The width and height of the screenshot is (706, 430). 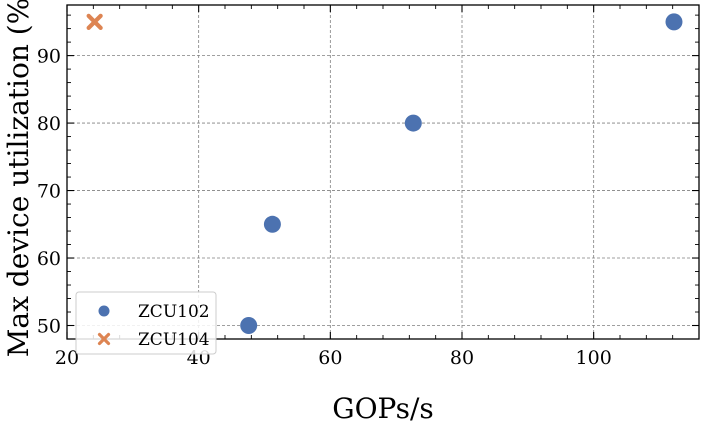 I want to click on data-point-zcu104, so click(x=94, y=21).